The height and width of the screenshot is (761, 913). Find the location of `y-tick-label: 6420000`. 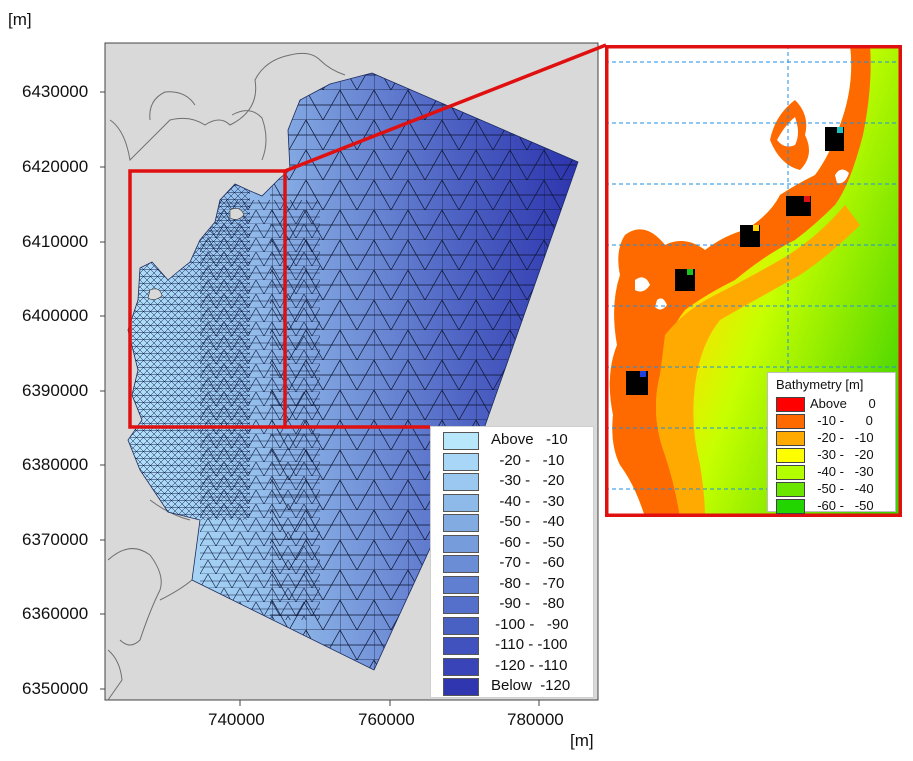

y-tick-label: 6420000 is located at coordinates (55, 166).